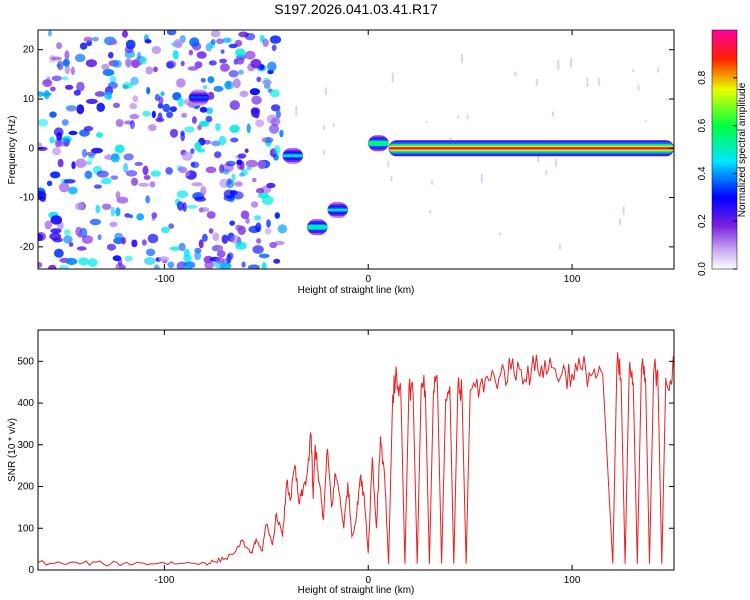 The image size is (750, 600). What do you see at coordinates (25, 403) in the screenshot?
I see `y-tick-label: 400` at bounding box center [25, 403].